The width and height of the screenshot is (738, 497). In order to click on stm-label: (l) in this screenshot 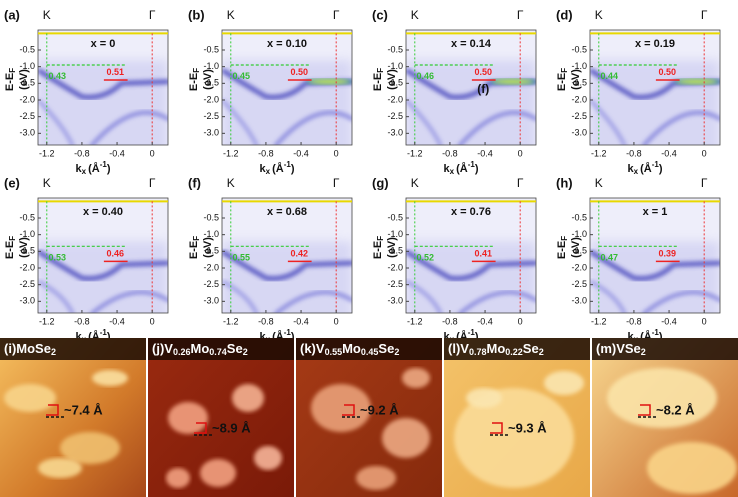, I will do `click(454, 348)`.